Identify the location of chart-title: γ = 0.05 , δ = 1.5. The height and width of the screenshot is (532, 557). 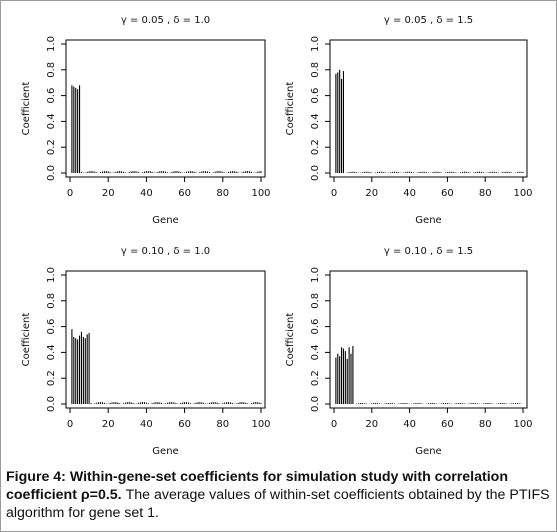
(428, 20).